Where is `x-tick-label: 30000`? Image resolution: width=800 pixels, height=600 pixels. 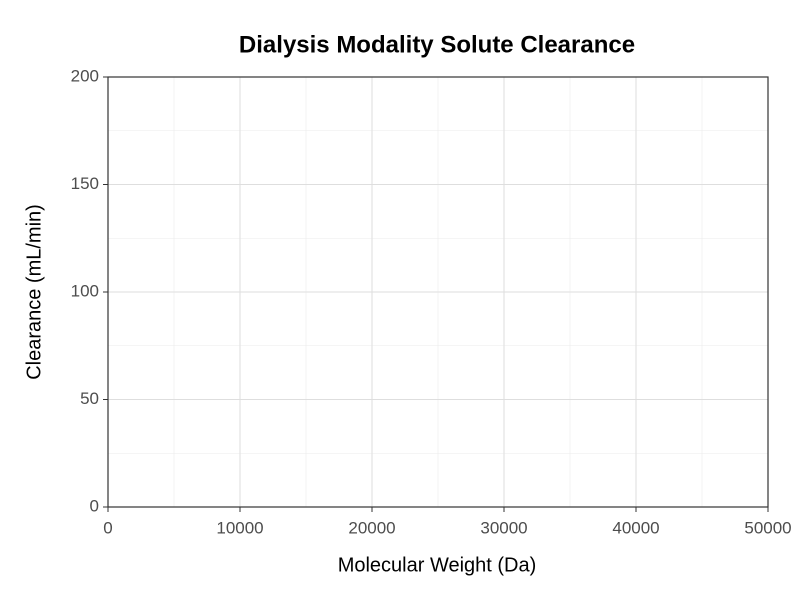 x-tick-label: 30000 is located at coordinates (503, 527).